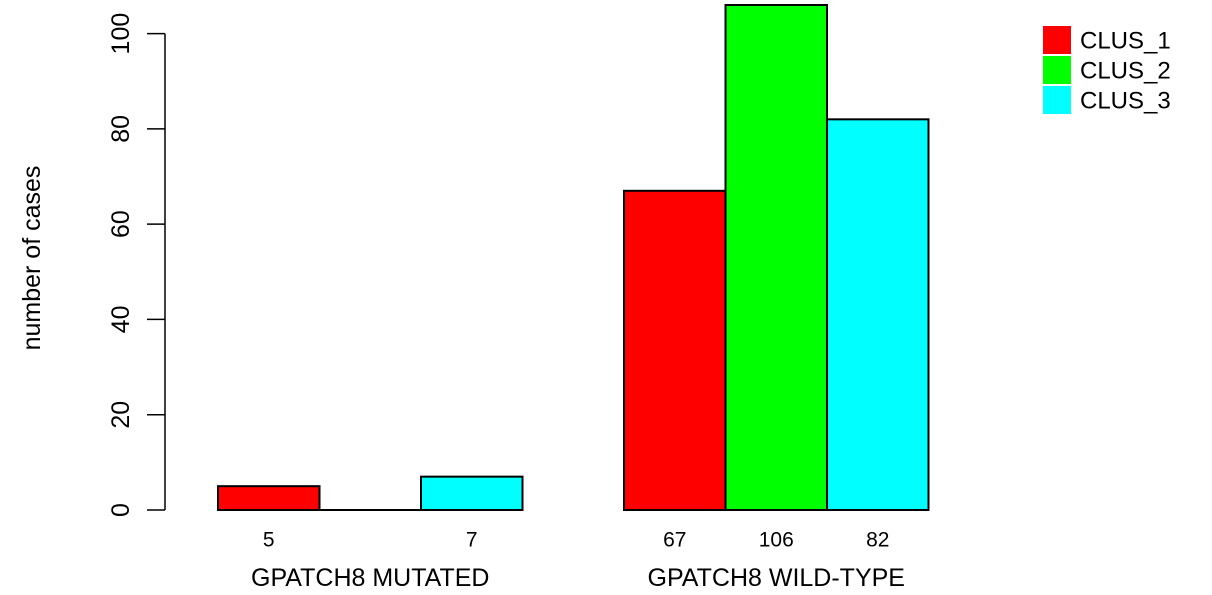 This screenshot has width=1212, height=595. I want to click on y-tick-label: 40, so click(121, 320).